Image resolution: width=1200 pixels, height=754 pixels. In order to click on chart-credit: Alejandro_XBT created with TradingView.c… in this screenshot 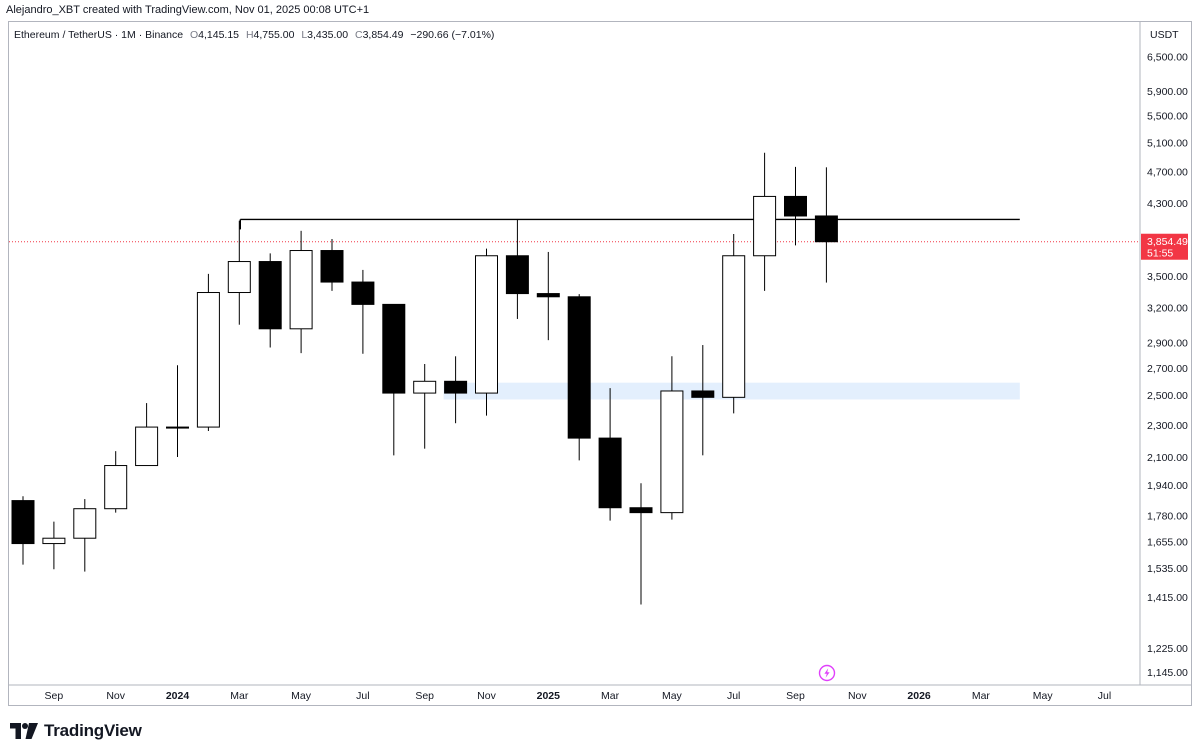, I will do `click(188, 10)`.